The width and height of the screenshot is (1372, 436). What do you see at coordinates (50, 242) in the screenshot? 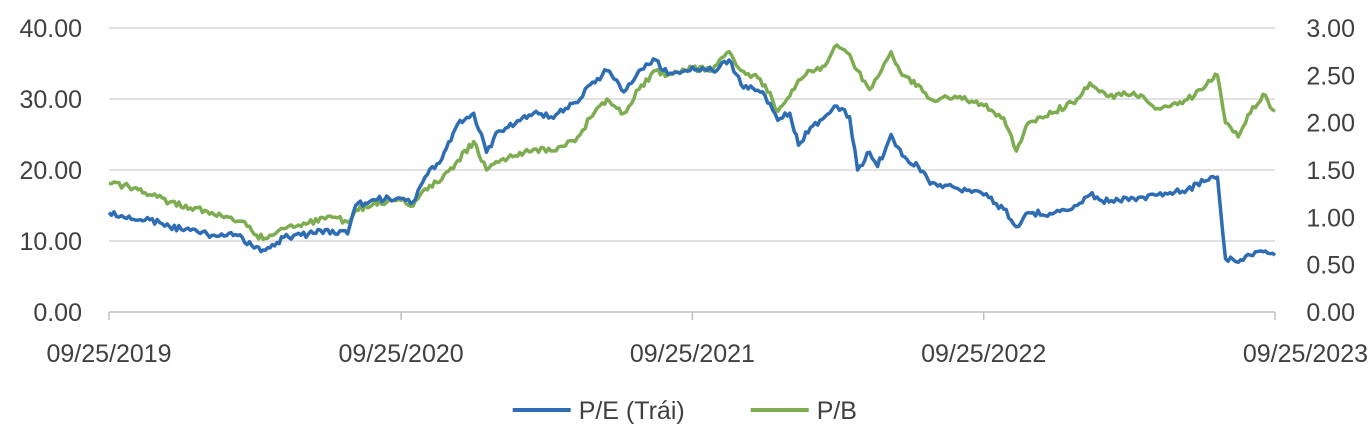
I see `y-tick-label: 10.00` at bounding box center [50, 242].